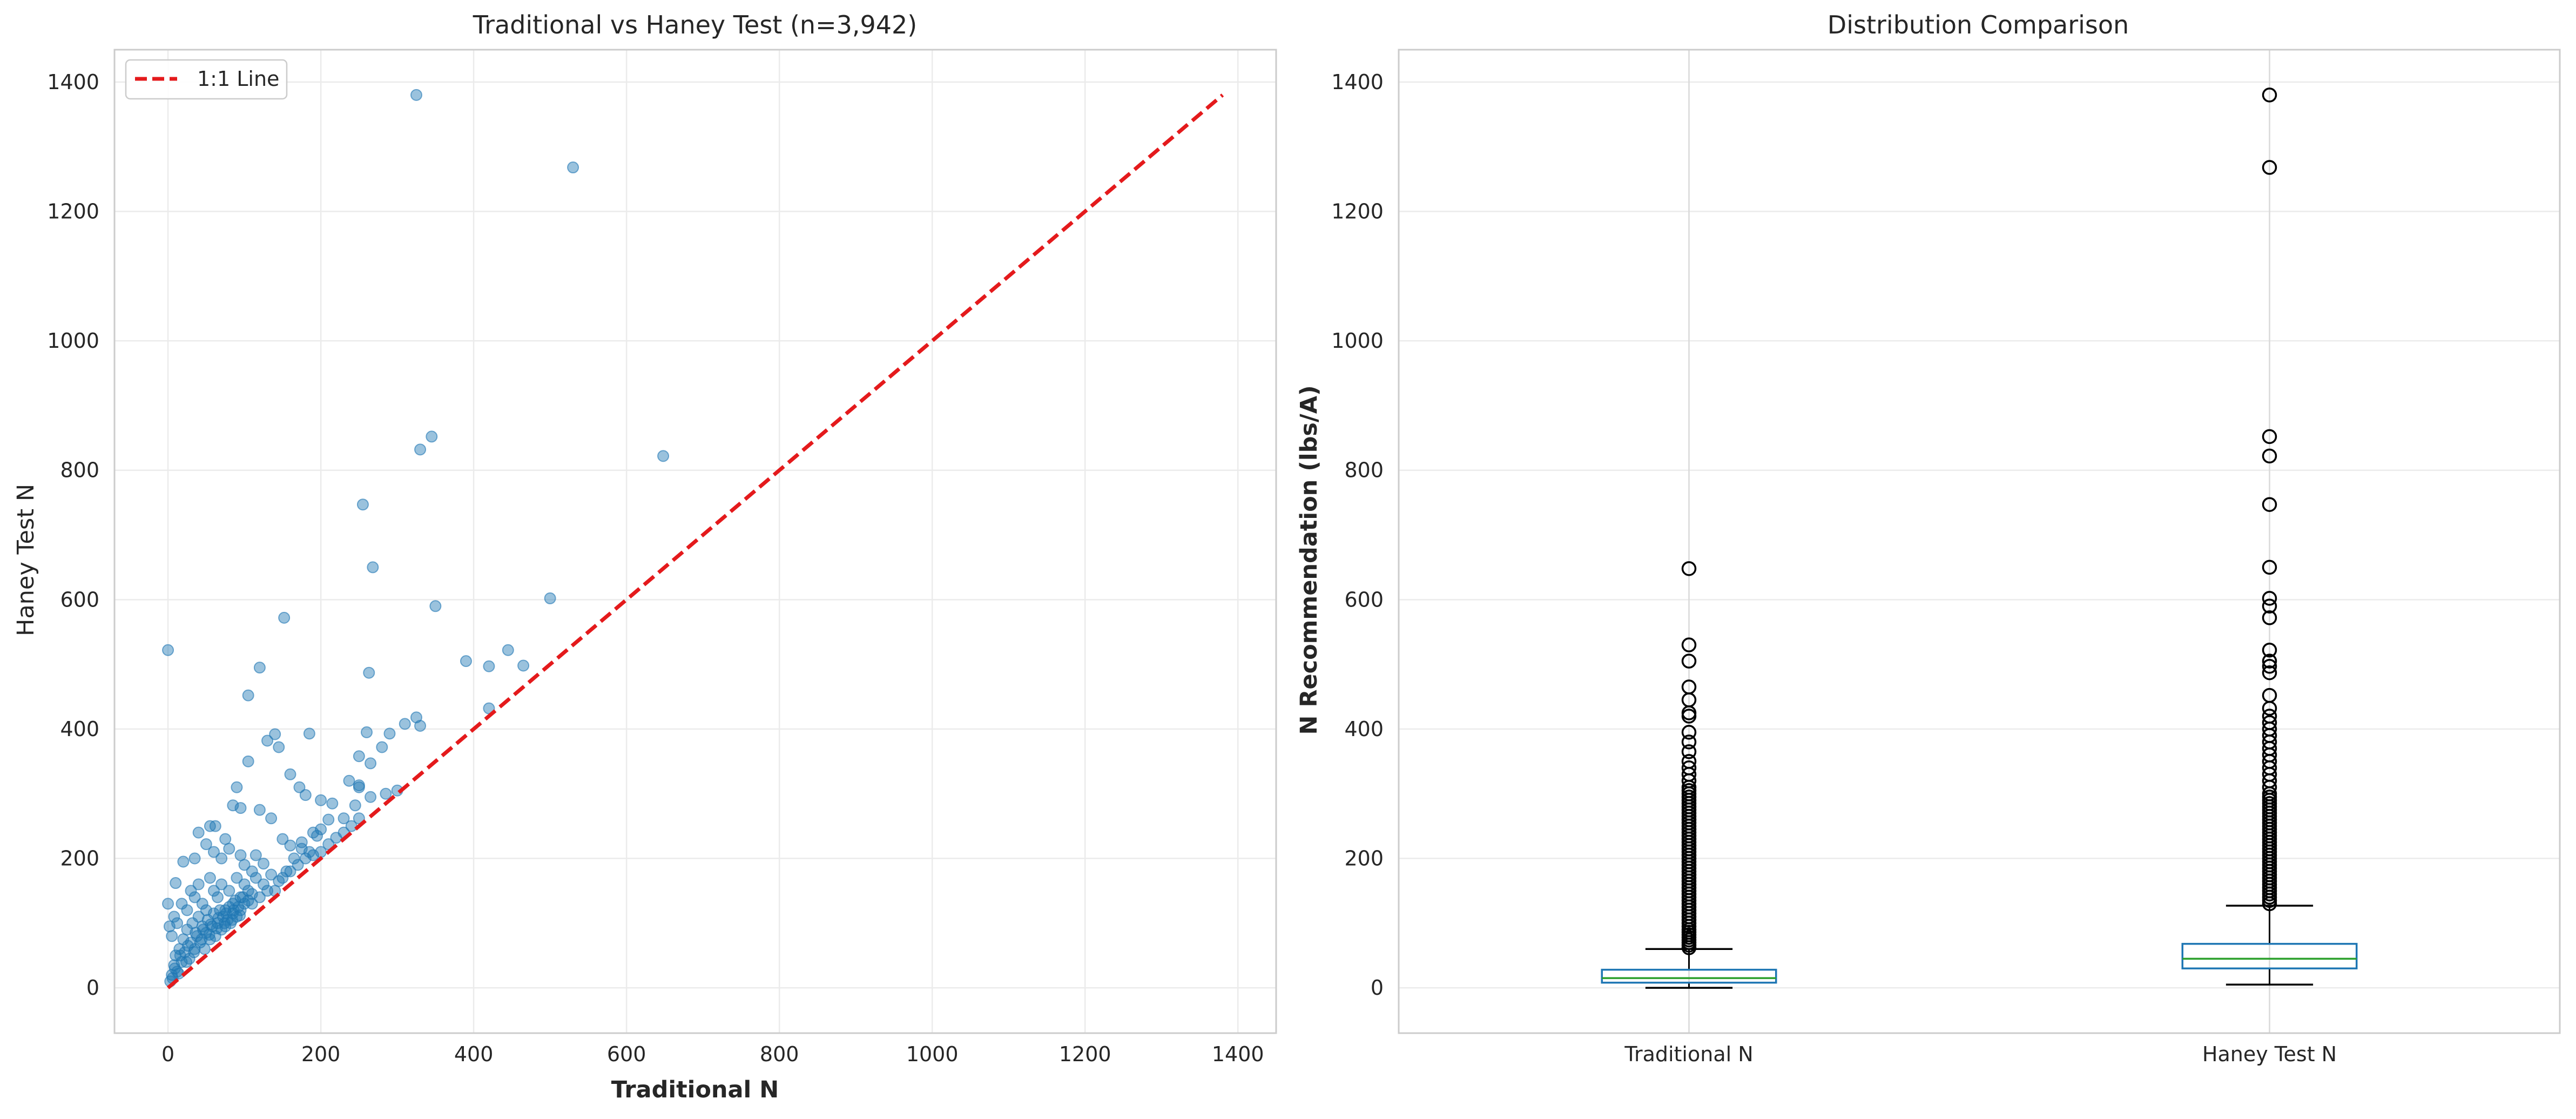  What do you see at coordinates (1688, 1054) in the screenshot?
I see `x-tick-label: Traditional N` at bounding box center [1688, 1054].